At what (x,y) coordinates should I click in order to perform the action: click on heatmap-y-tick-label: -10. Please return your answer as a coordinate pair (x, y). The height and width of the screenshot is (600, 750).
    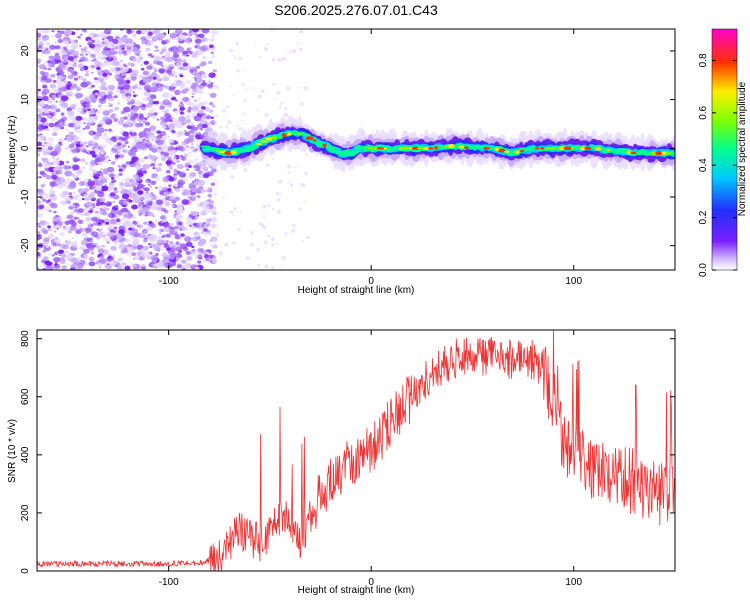
    Looking at the image, I should click on (25, 196).